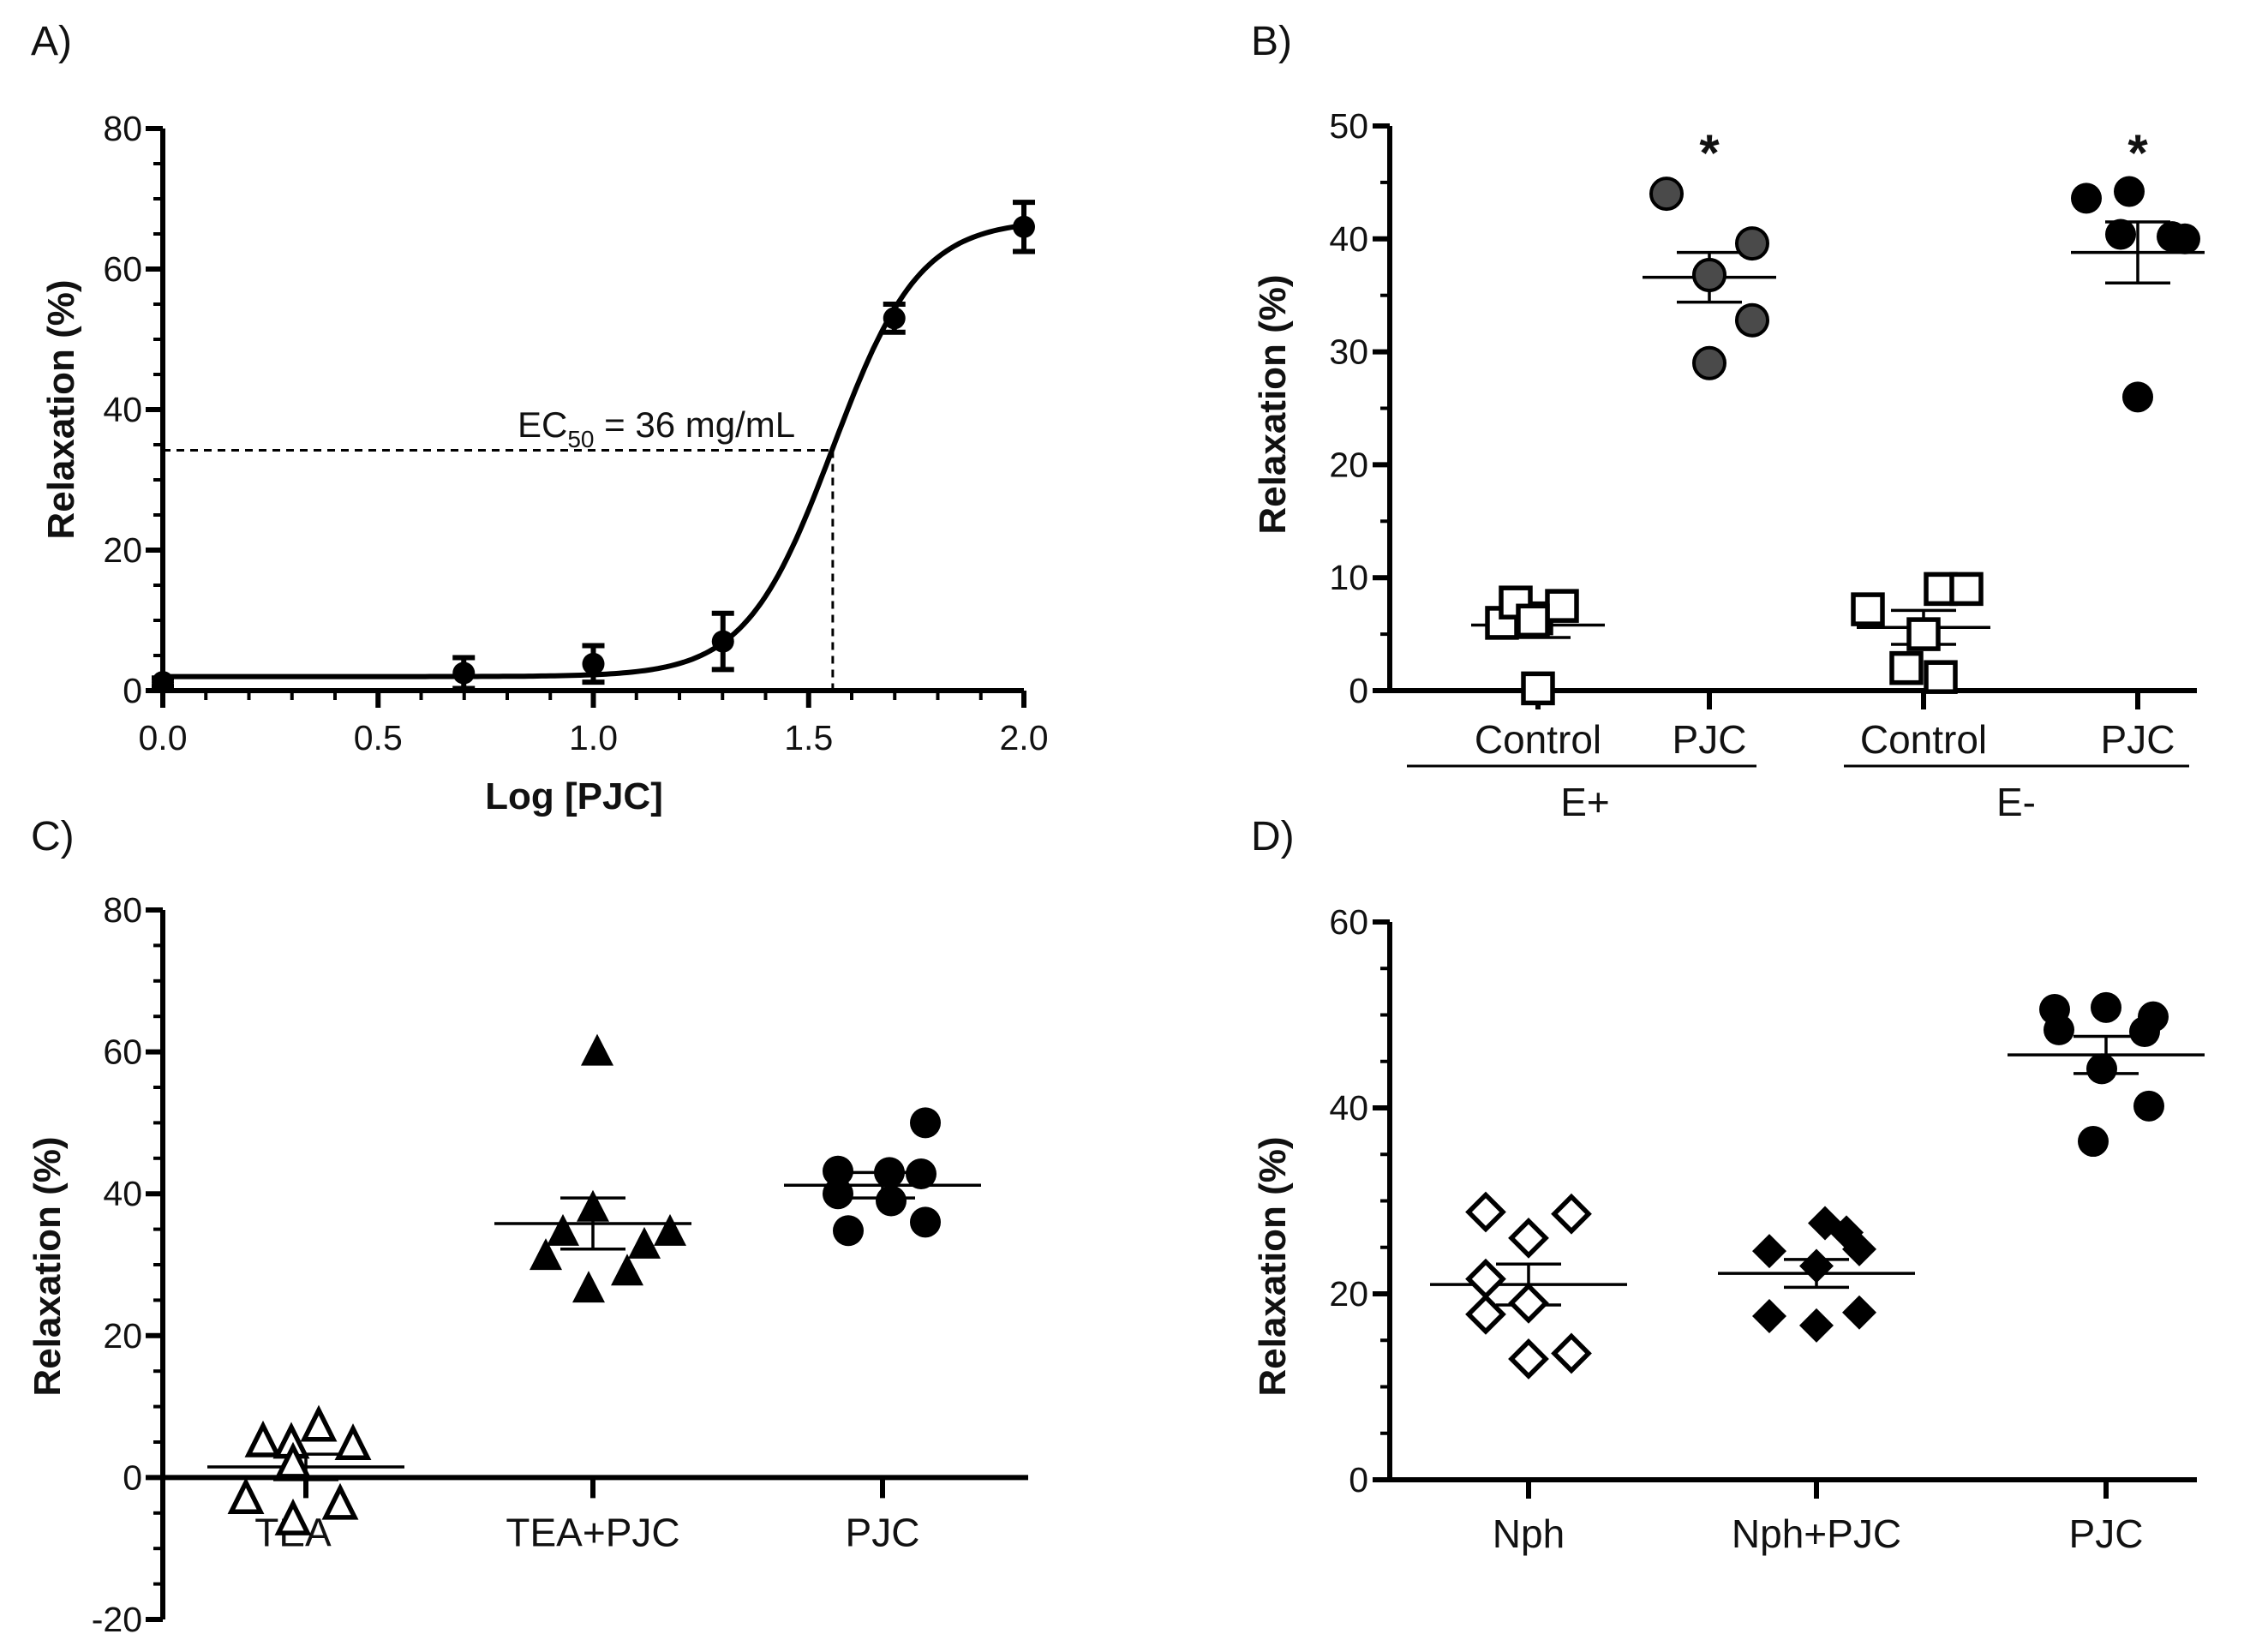  Describe the element at coordinates (122, 910) in the screenshot. I see `y-tick-label: 80` at that location.